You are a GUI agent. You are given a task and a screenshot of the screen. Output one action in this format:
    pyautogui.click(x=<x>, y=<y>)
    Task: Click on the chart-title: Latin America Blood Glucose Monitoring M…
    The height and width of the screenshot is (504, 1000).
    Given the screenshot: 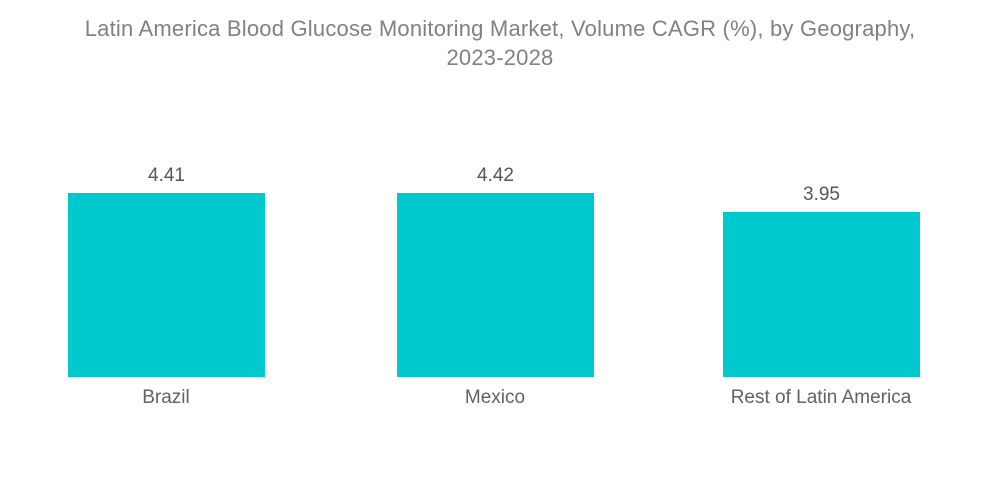 What is the action you would take?
    pyautogui.click(x=500, y=43)
    